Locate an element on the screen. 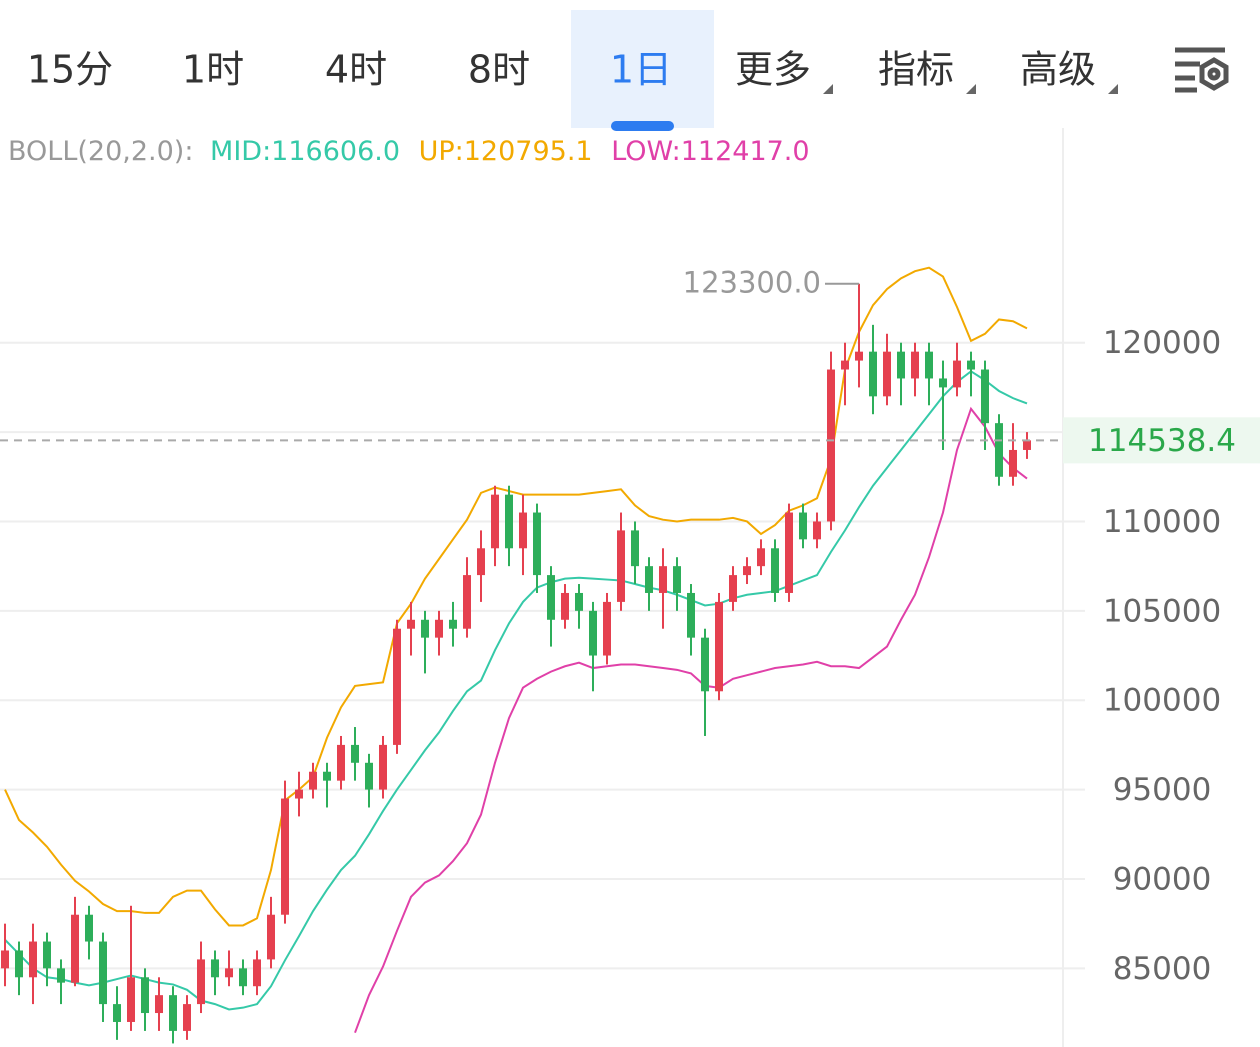  settings-icon is located at coordinates (1202, 70).